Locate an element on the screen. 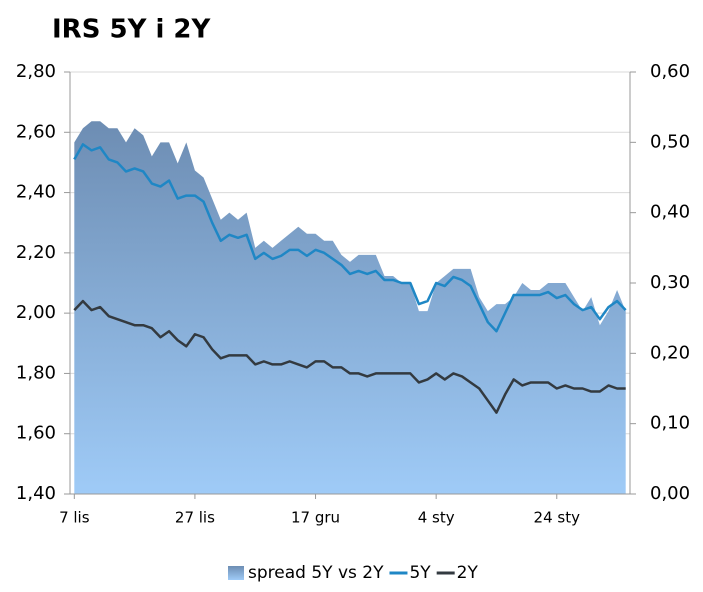 Image resolution: width=703 pixels, height=592 pixels. x-tick-label: 27 lis is located at coordinates (195, 518).